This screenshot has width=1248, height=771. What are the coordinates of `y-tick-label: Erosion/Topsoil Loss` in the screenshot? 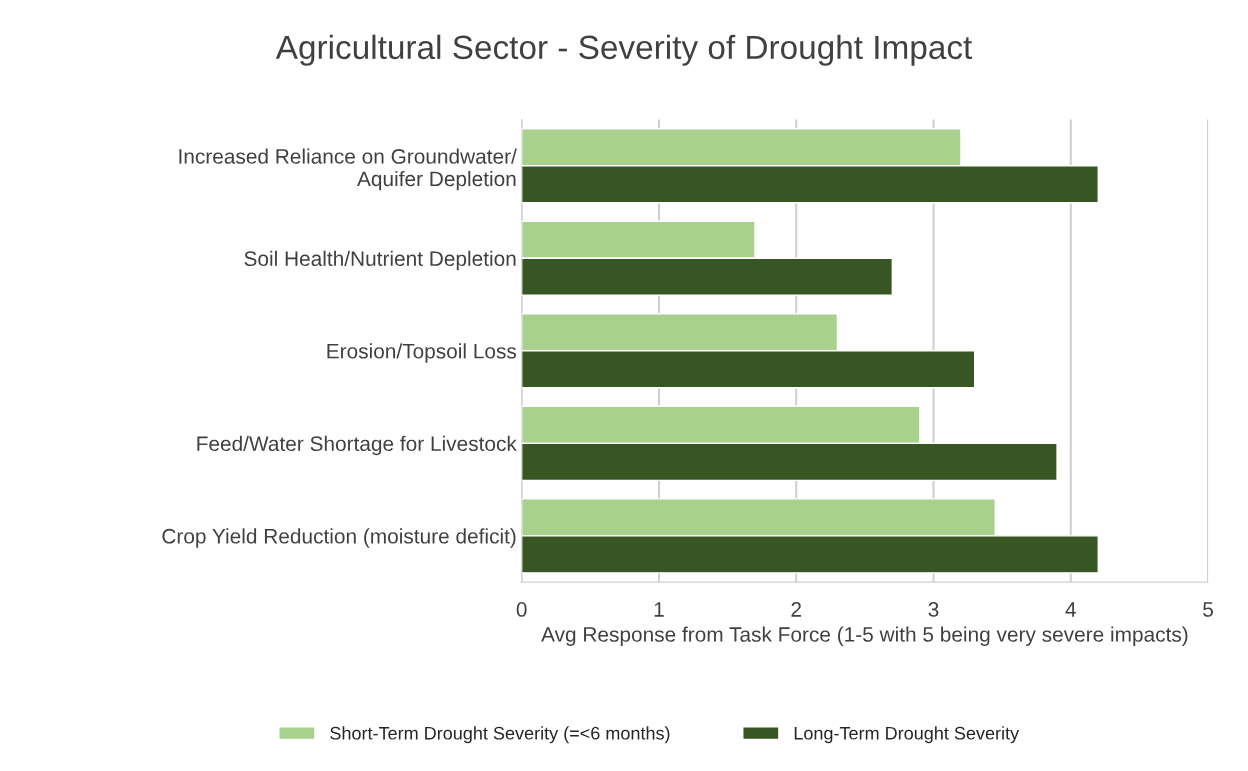 It's located at (422, 353).